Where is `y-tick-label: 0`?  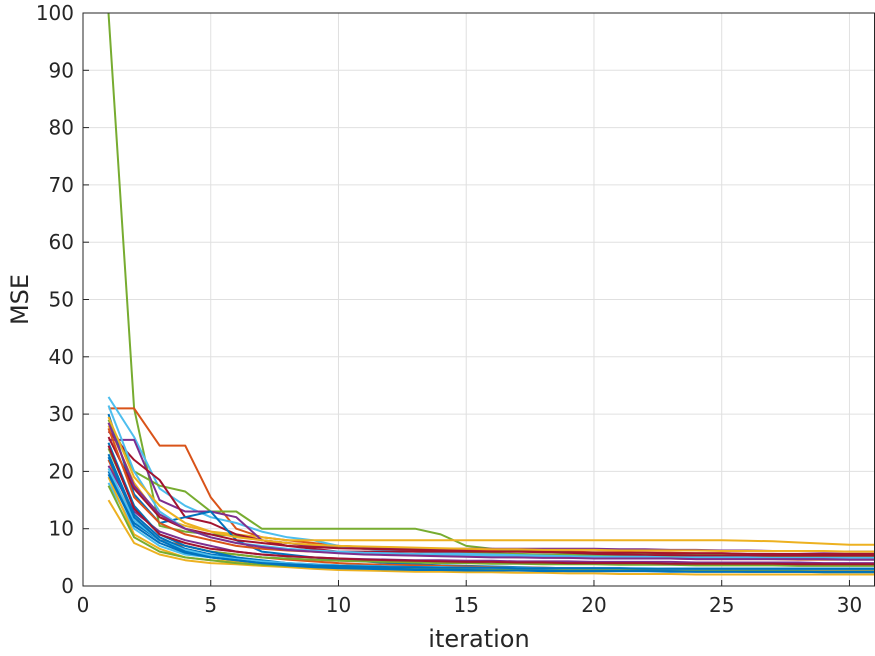
y-tick-label: 0 is located at coordinates (67, 586).